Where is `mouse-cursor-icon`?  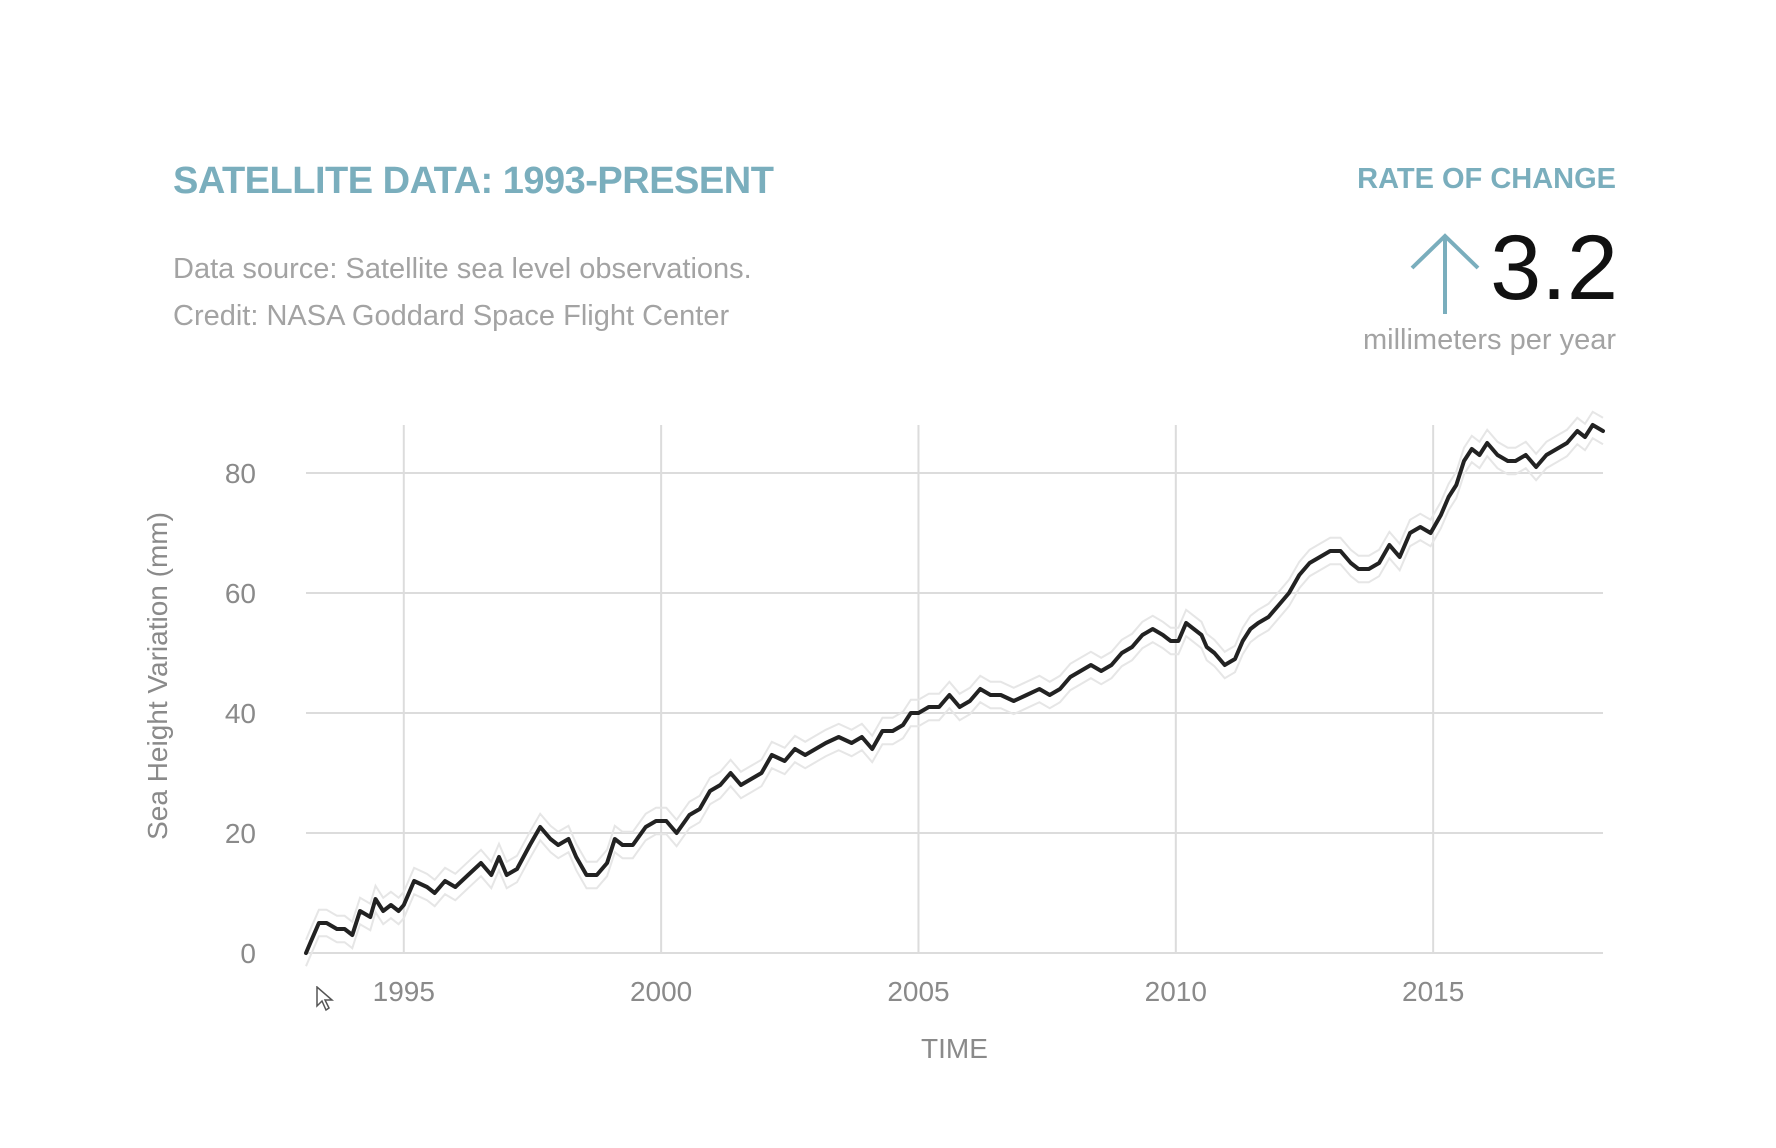 mouse-cursor-icon is located at coordinates (325, 999).